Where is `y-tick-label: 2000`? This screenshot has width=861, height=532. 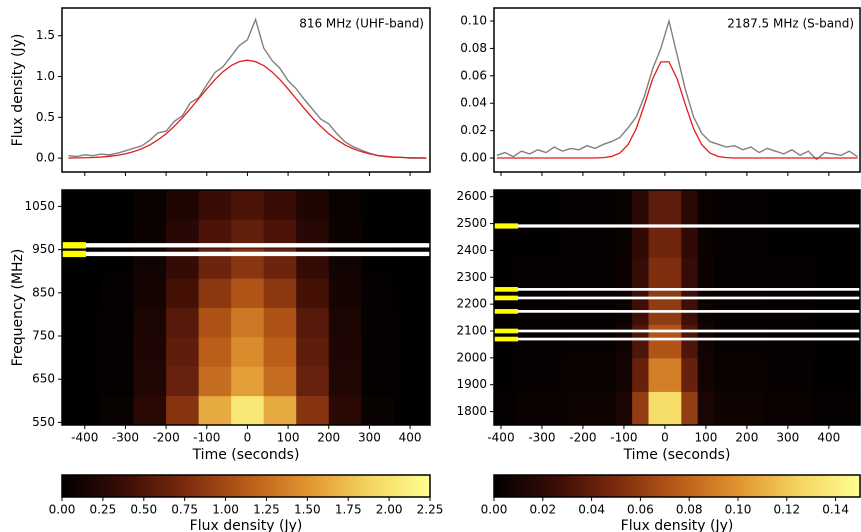 y-tick-label: 2000 is located at coordinates (471, 357).